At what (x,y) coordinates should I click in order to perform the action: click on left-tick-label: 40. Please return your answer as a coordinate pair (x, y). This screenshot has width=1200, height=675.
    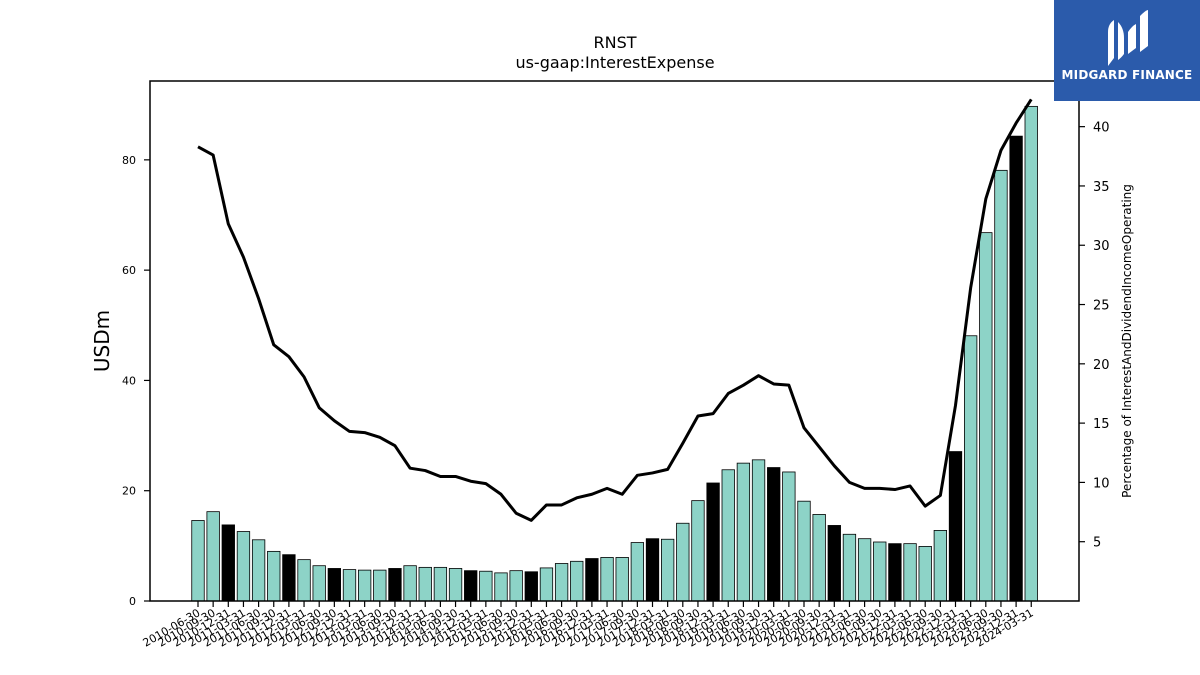
    Looking at the image, I should click on (129, 380).